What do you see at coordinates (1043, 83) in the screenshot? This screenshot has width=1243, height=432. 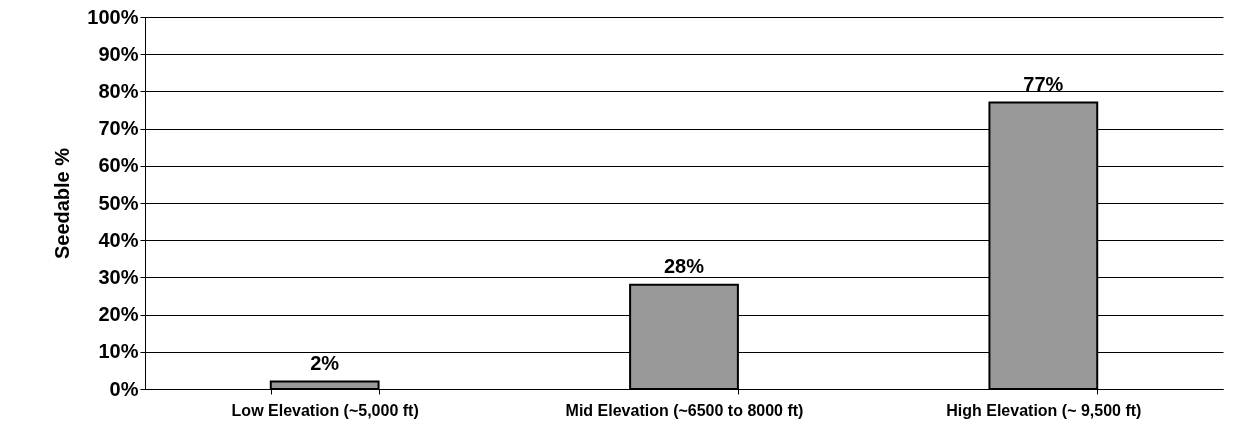 I see `data-label: 77%` at bounding box center [1043, 83].